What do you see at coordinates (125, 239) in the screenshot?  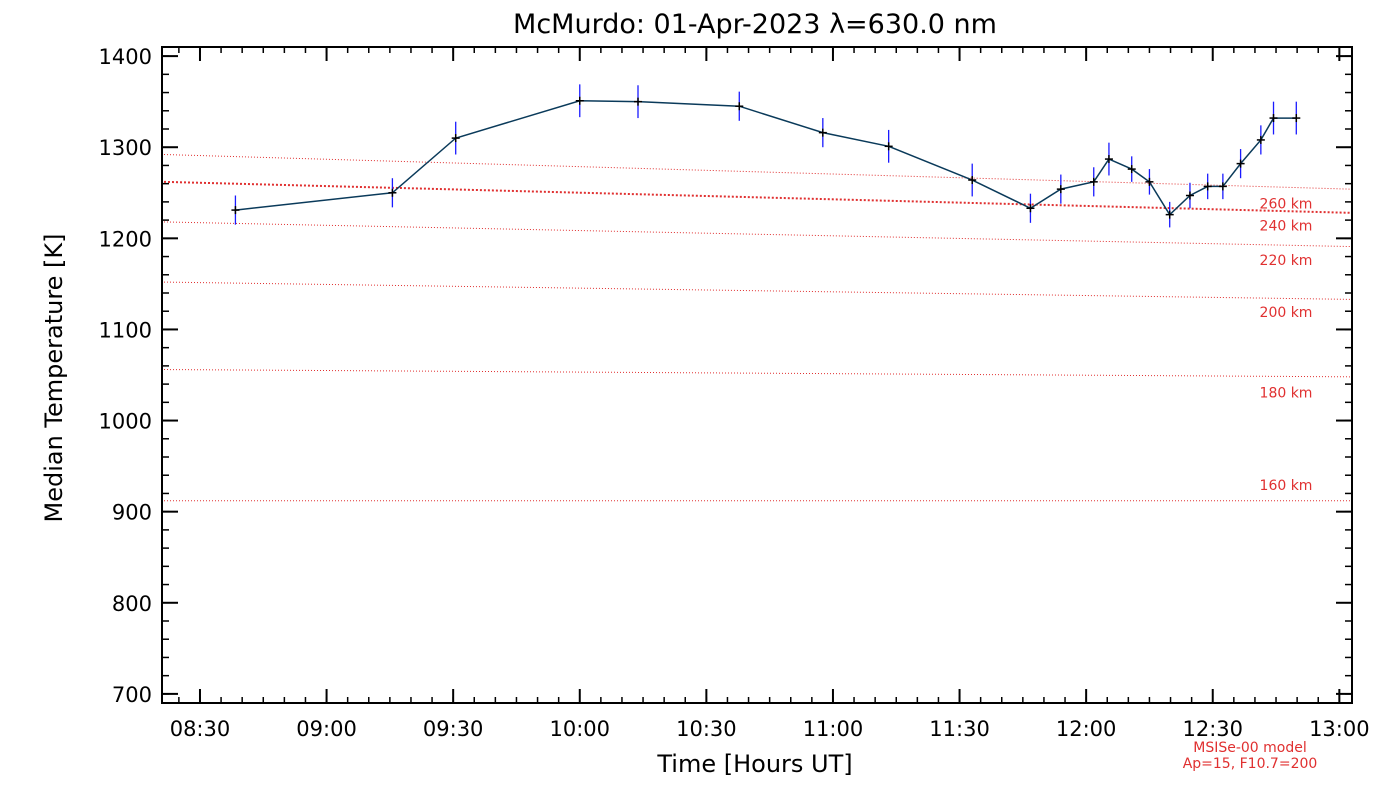 I see `y-tick-label: 1200` at bounding box center [125, 239].